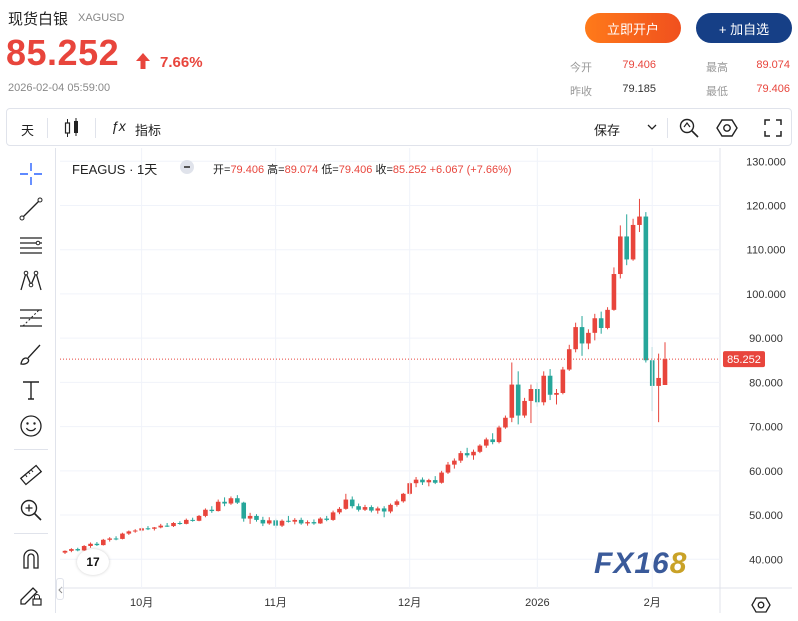  I want to click on x-tick-label: 12月, so click(409, 603).